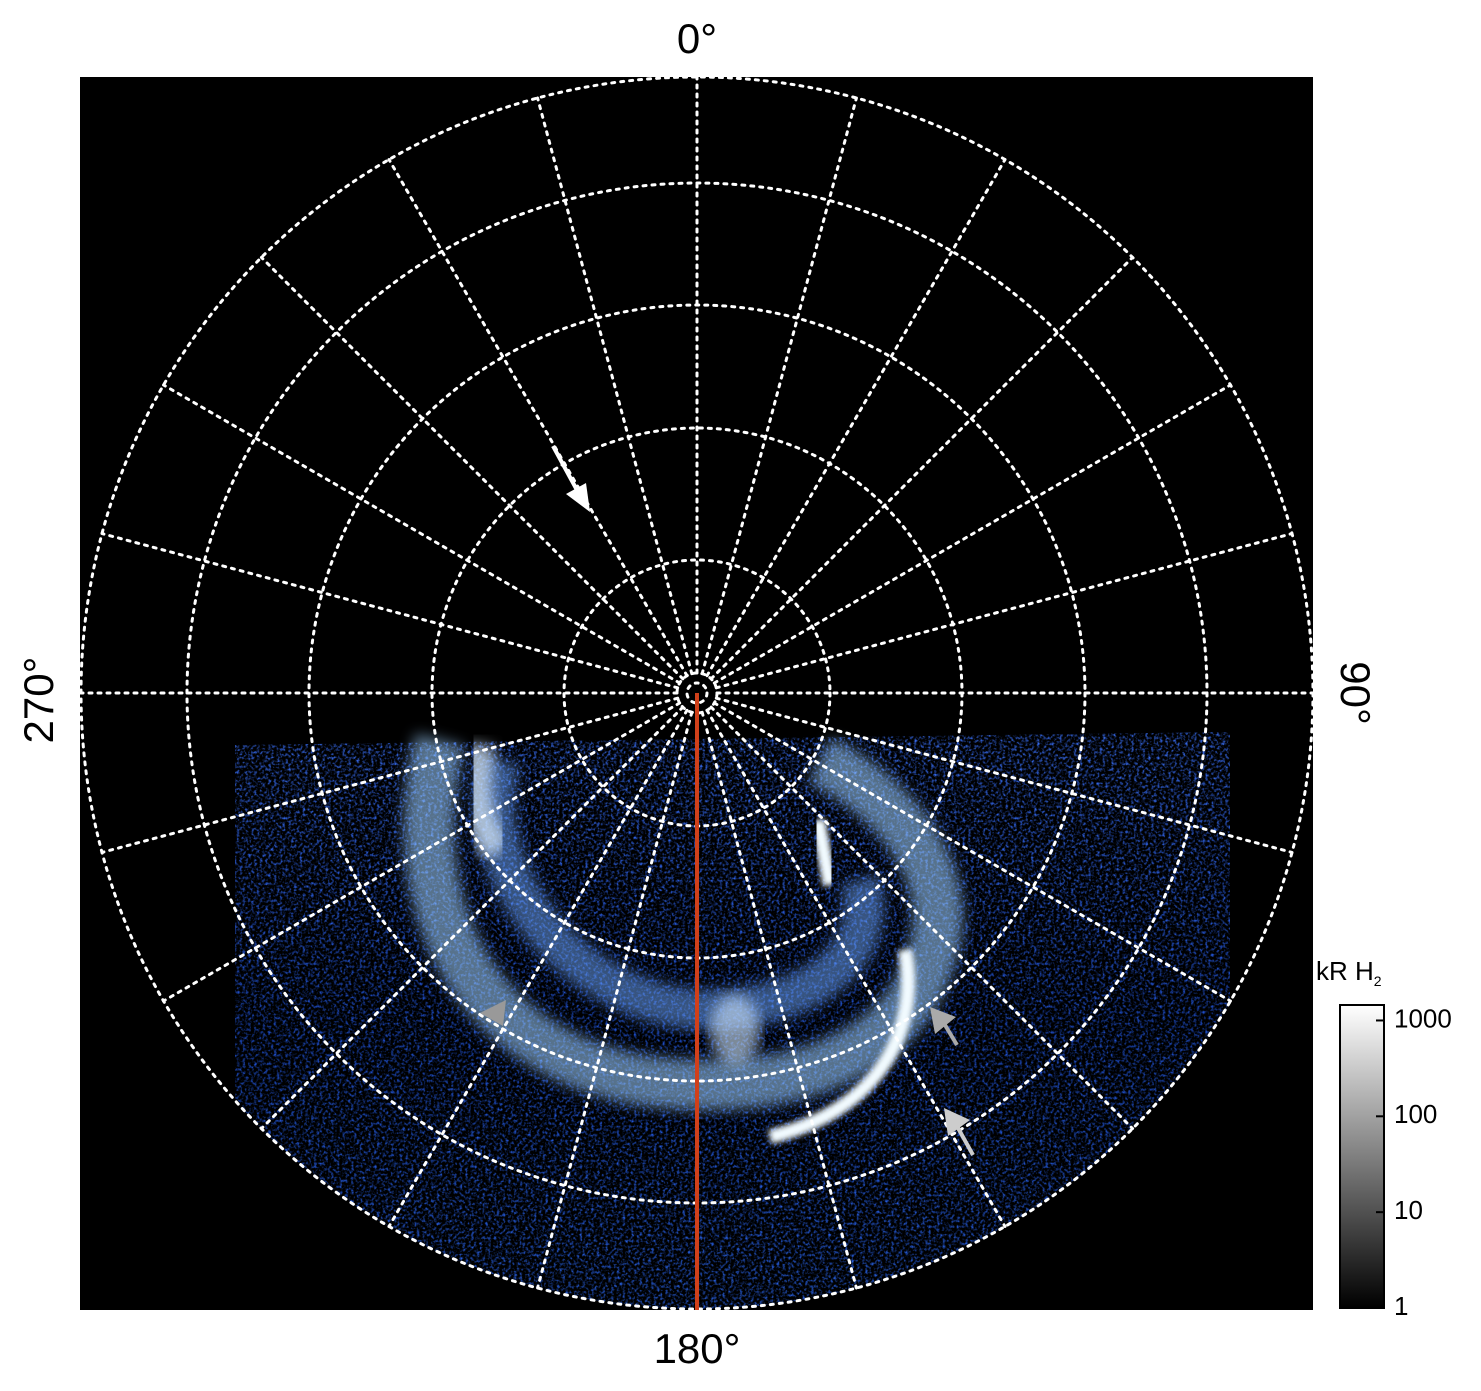 This screenshot has width=1481, height=1391. Describe the element at coordinates (1355, 693) in the screenshot. I see `label-right: 90°` at that location.